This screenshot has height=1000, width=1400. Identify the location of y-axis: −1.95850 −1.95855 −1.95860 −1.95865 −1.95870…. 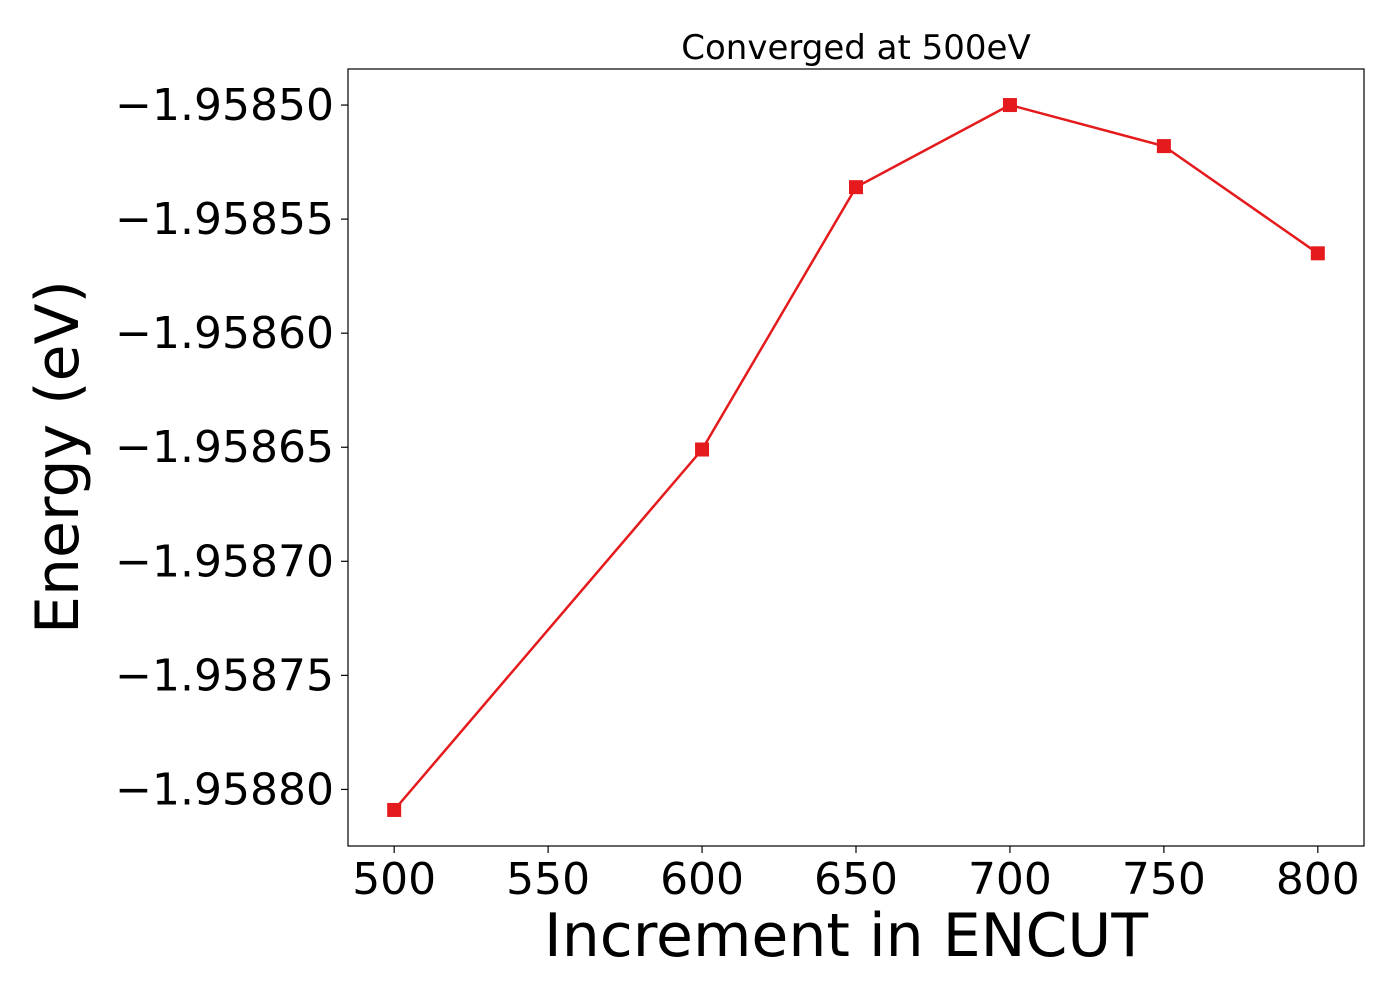
(231, 447).